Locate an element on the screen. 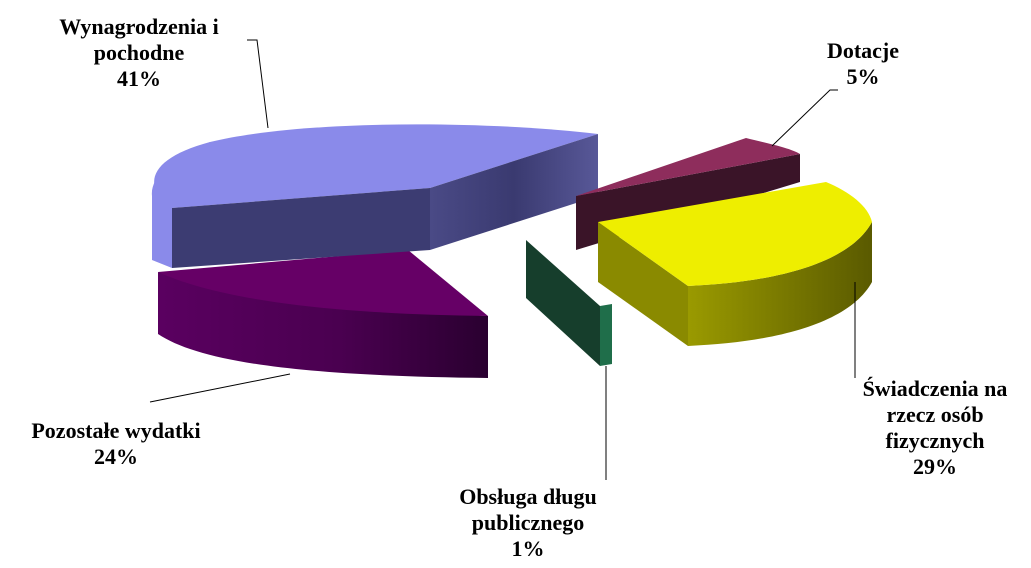  slice-obsluga-edge is located at coordinates (606, 335).